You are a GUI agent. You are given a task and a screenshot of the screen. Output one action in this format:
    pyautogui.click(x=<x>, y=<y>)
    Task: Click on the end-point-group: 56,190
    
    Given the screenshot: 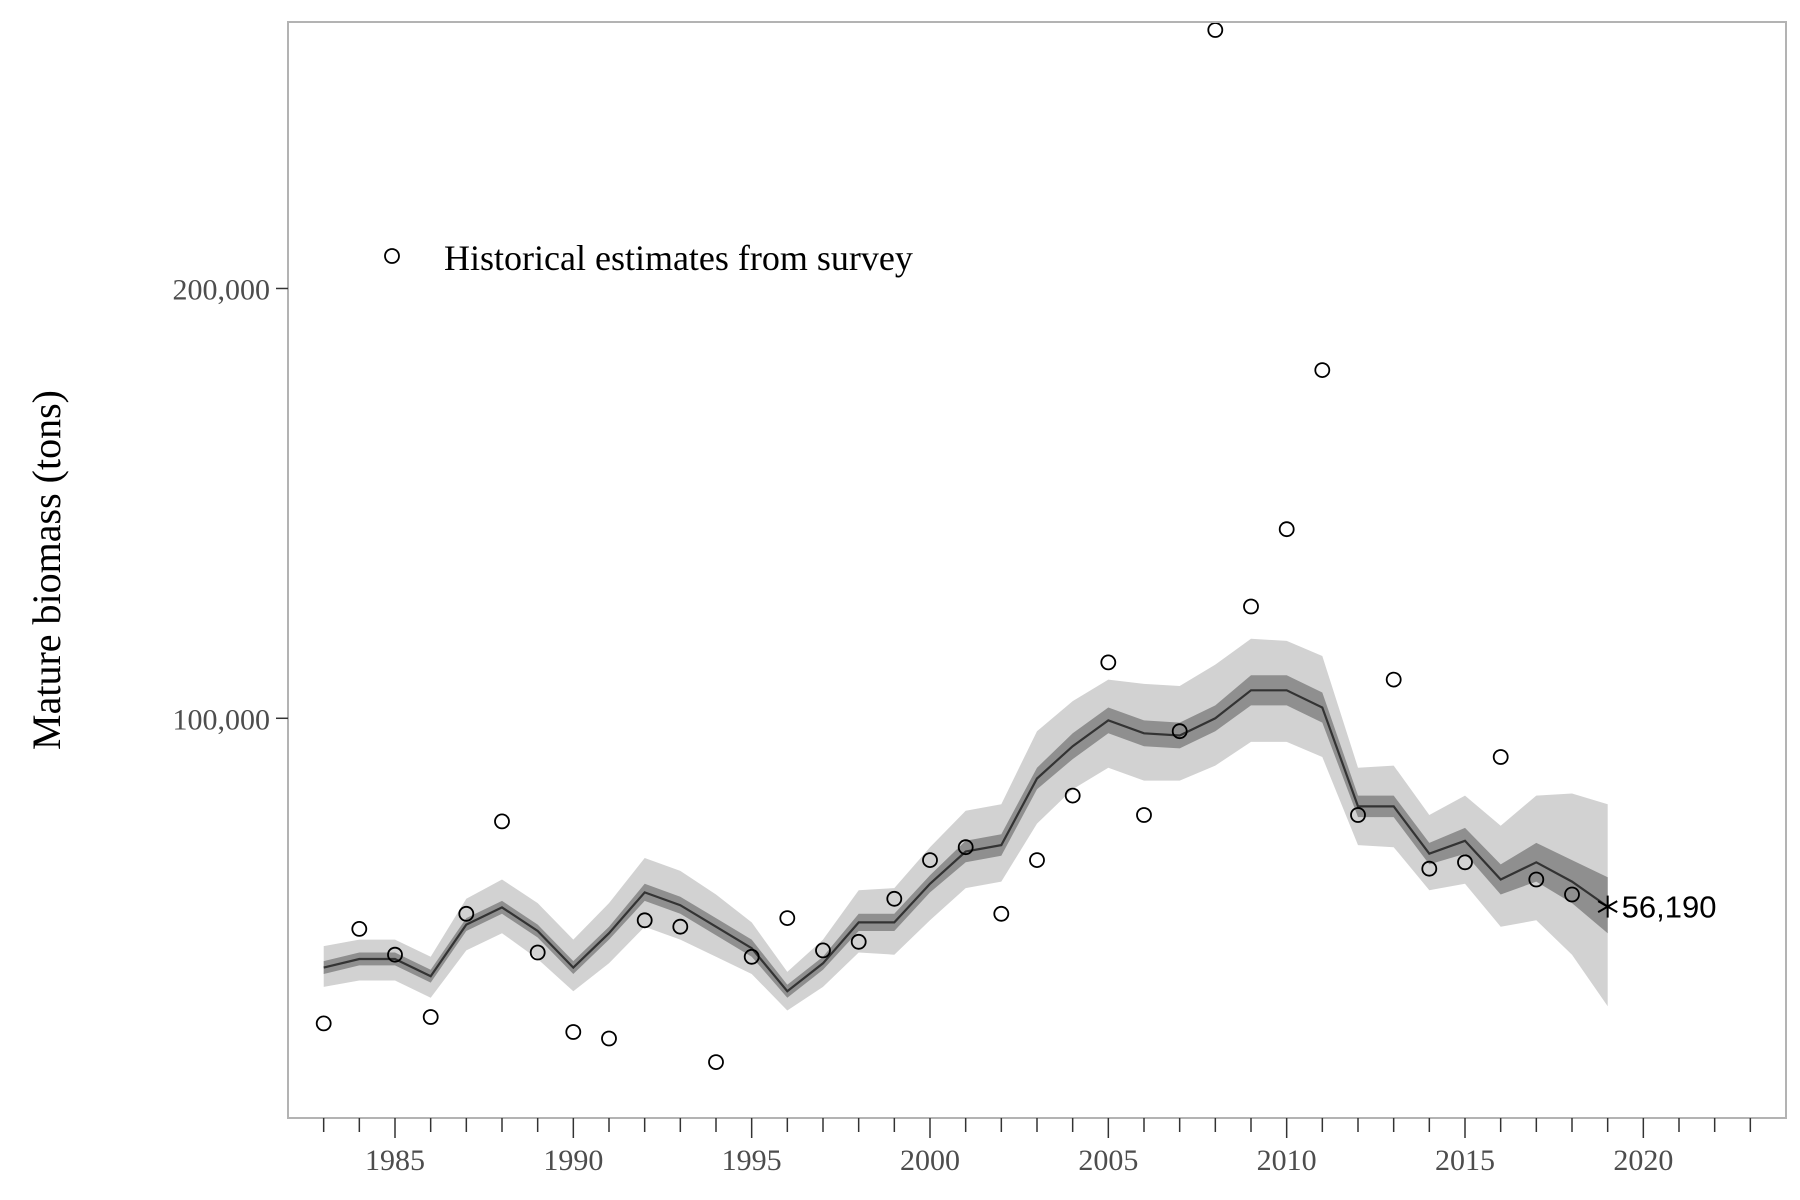 What is the action you would take?
    pyautogui.click(x=1657, y=907)
    